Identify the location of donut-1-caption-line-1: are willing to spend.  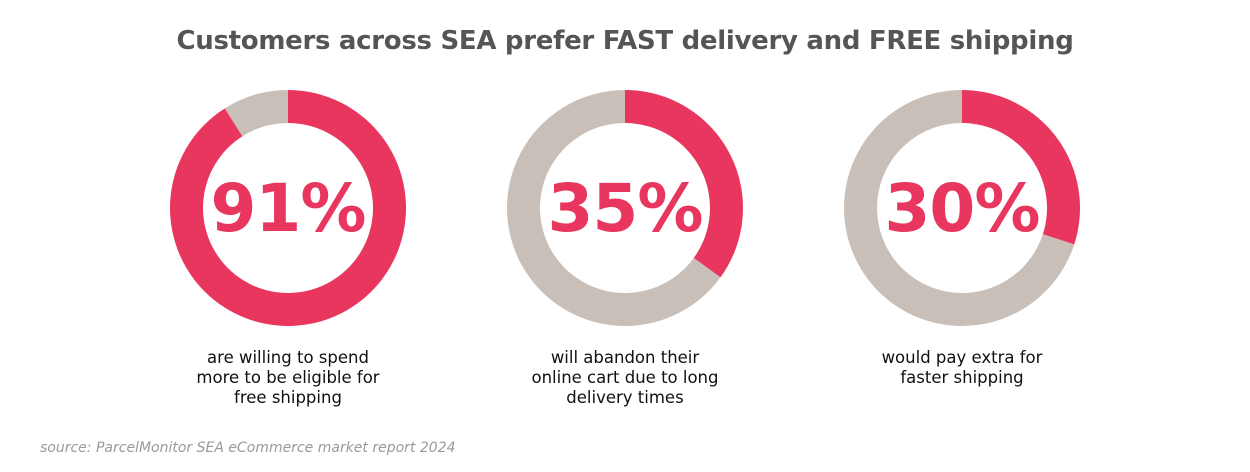
(288, 357).